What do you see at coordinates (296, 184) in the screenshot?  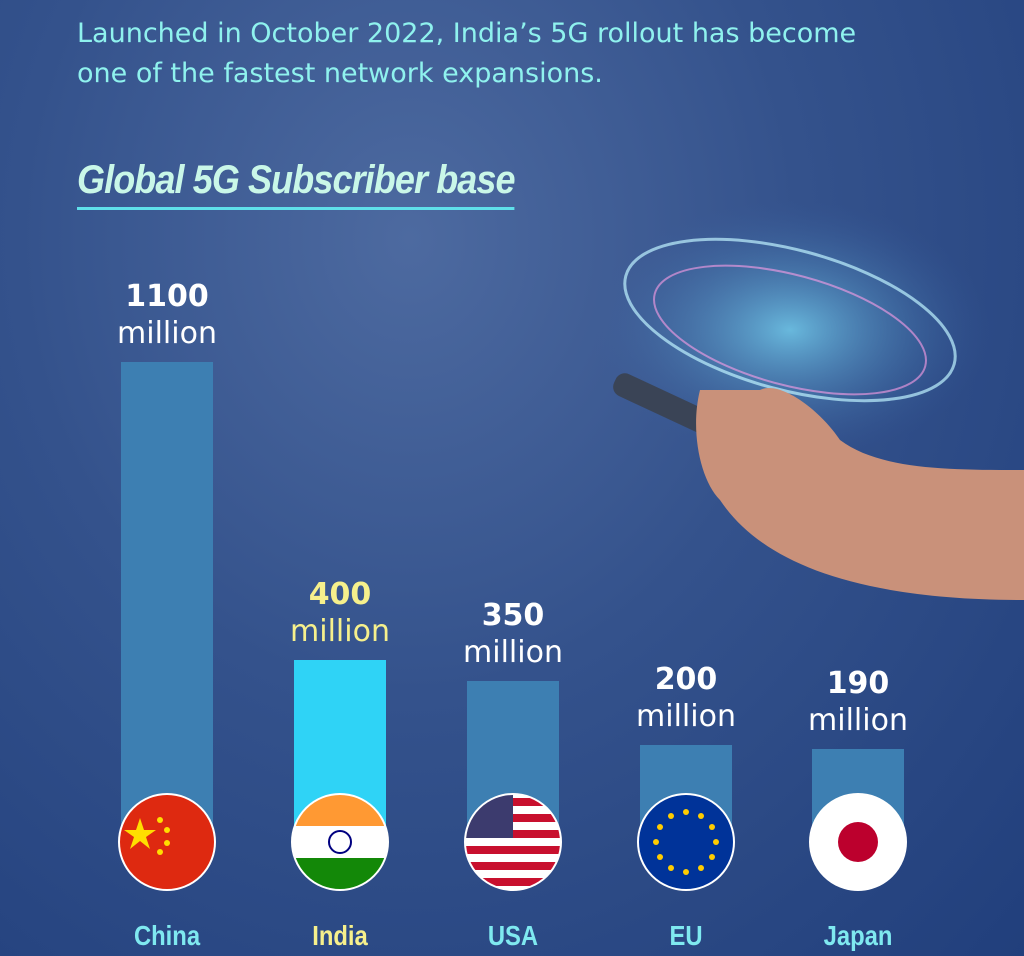 I see `chart-title: Global 5G Subscriber base` at bounding box center [296, 184].